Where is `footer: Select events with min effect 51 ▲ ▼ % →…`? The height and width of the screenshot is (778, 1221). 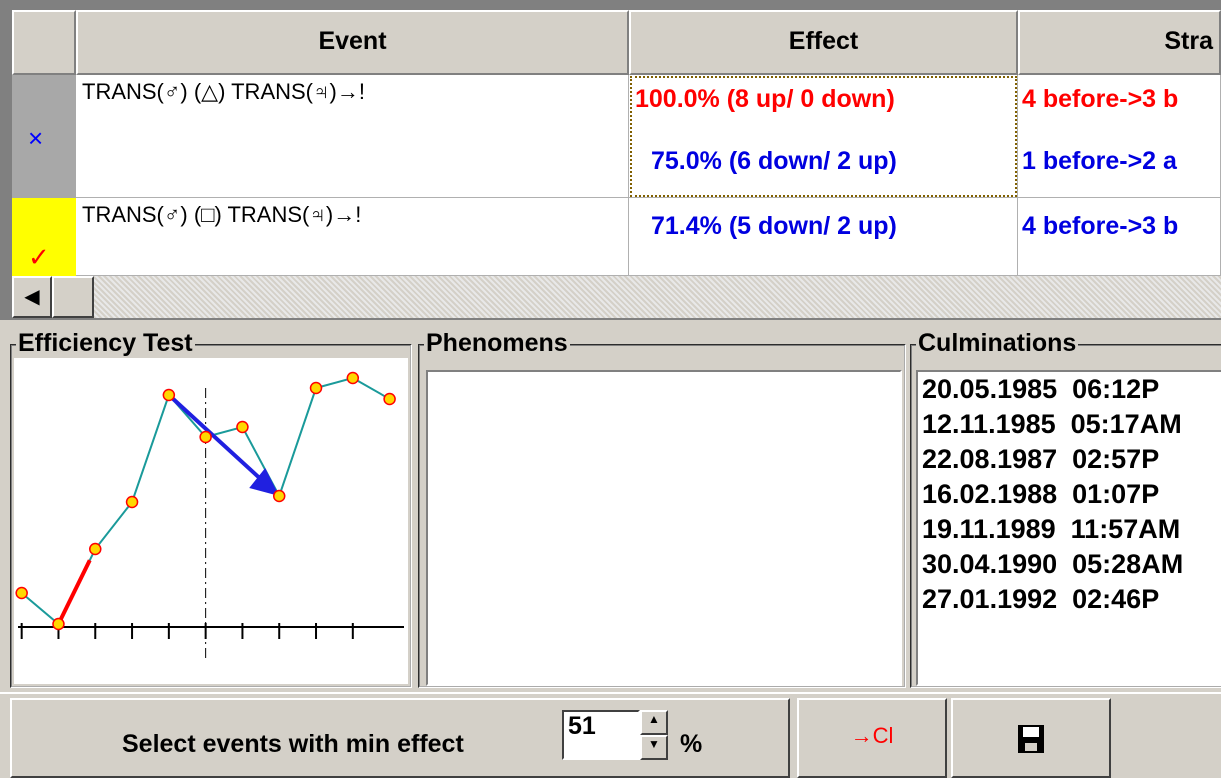 footer: Select events with min effect 51 ▲ ▼ % →… is located at coordinates (610, 735).